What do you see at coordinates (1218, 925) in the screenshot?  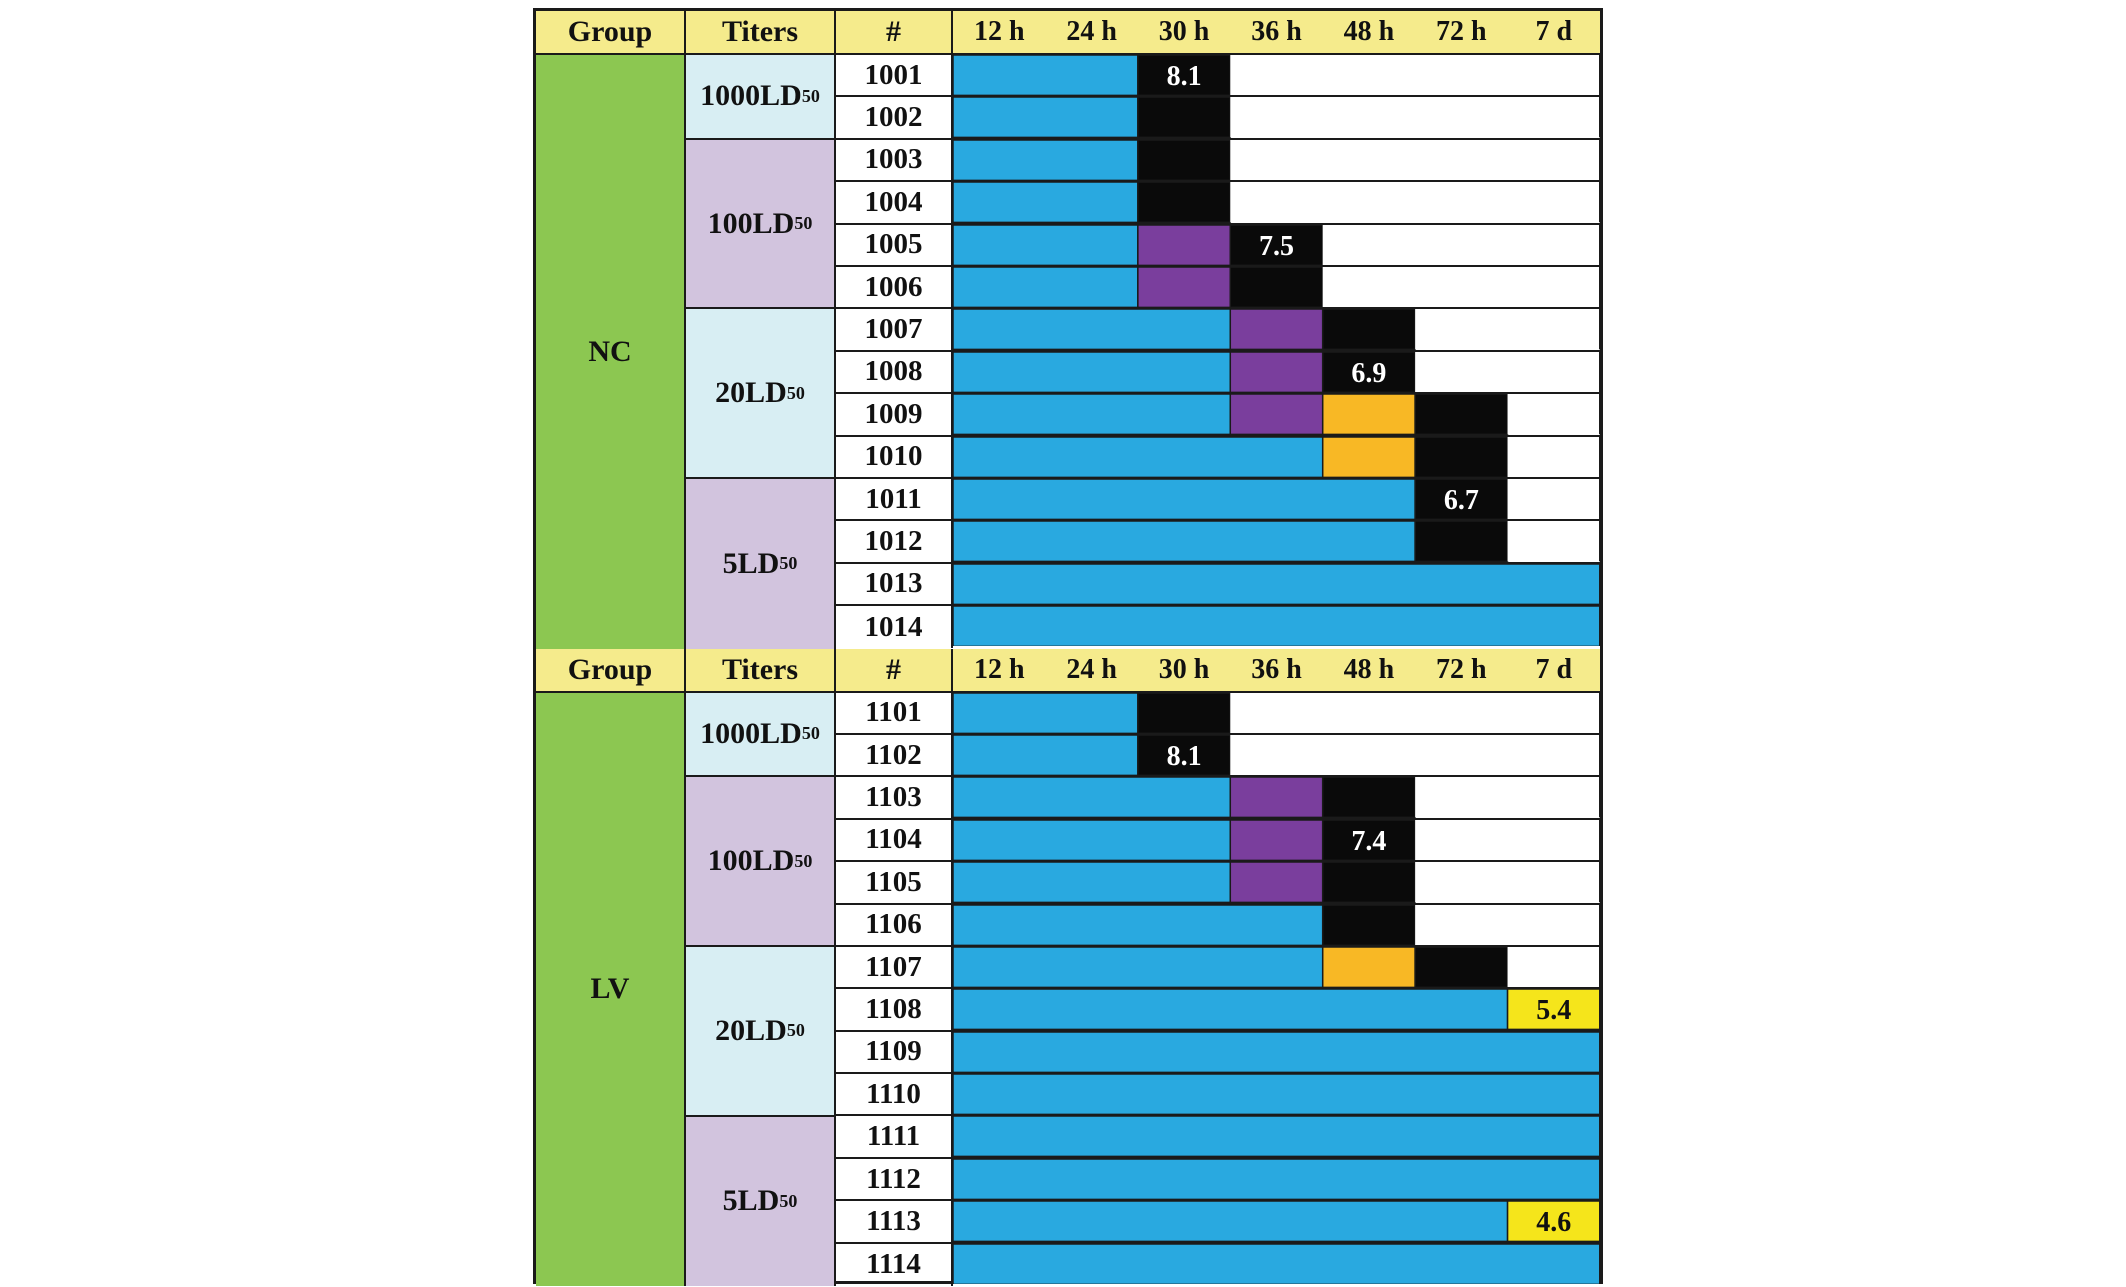 I see `table-row: 1106` at bounding box center [1218, 925].